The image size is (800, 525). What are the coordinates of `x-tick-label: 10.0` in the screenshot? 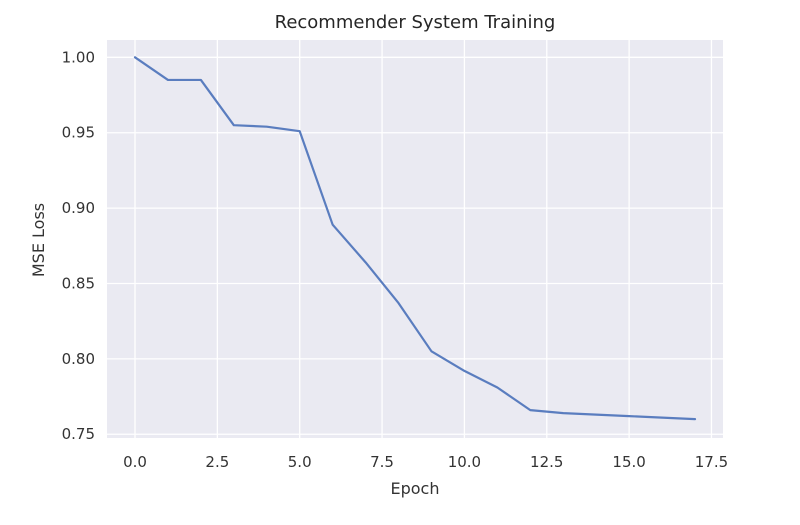 It's located at (464, 462).